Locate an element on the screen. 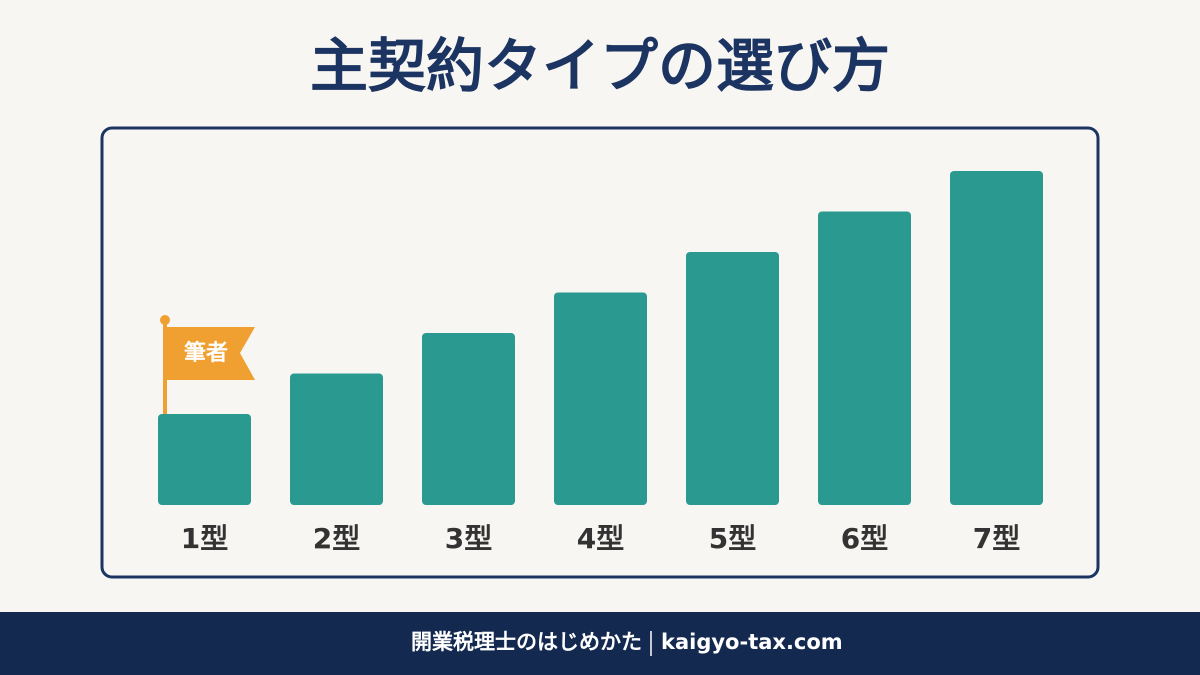  step-label: 1型 is located at coordinates (204, 538).